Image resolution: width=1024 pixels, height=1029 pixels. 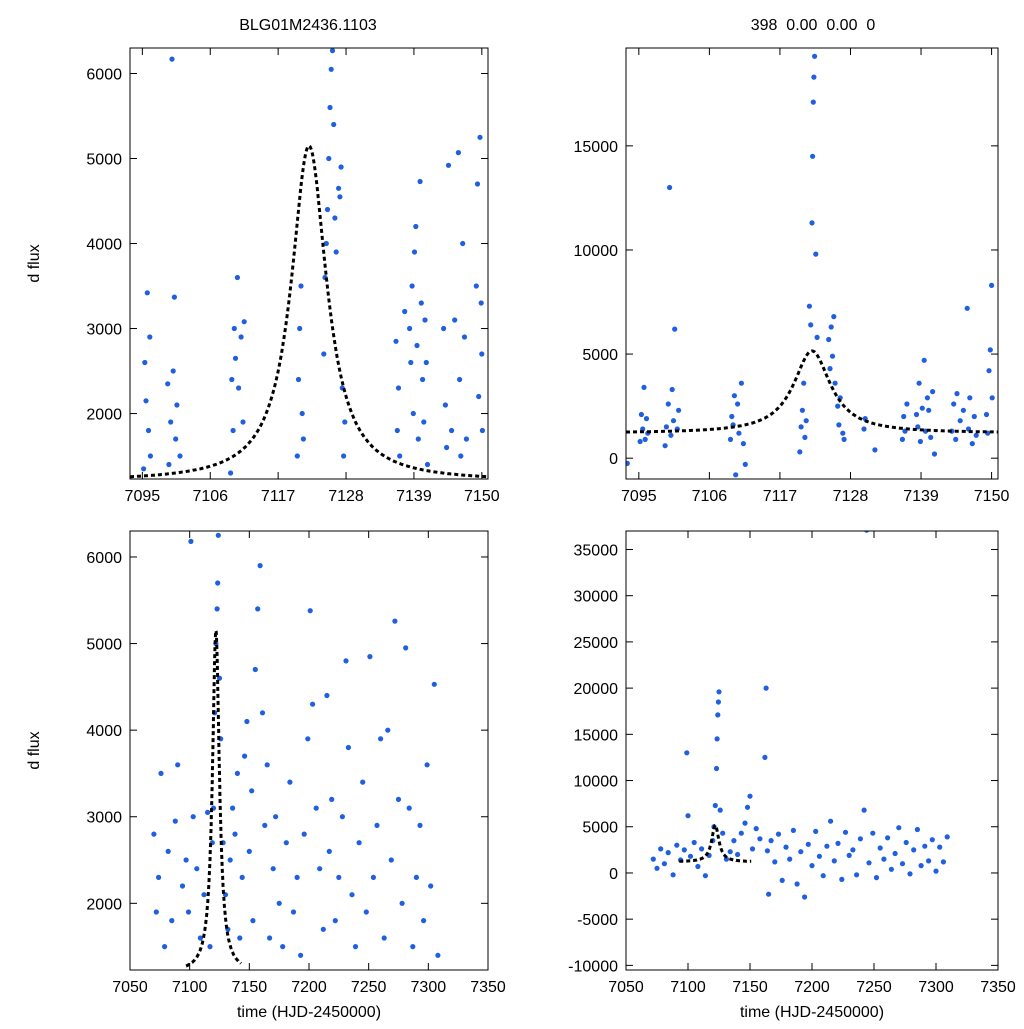 What do you see at coordinates (596, 689) in the screenshot?
I see `y-tick-label: 20000` at bounding box center [596, 689].